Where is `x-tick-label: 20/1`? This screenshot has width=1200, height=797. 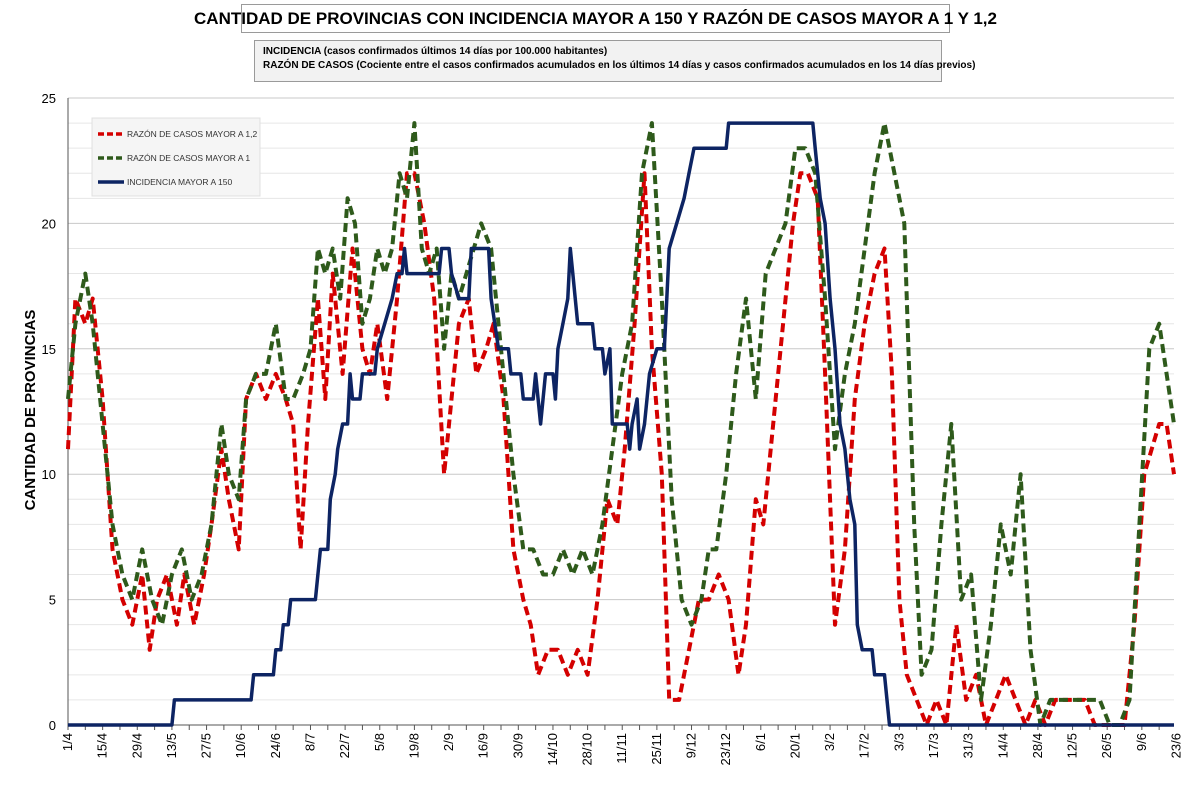
x-tick-label: 20/1 is located at coordinates (794, 745).